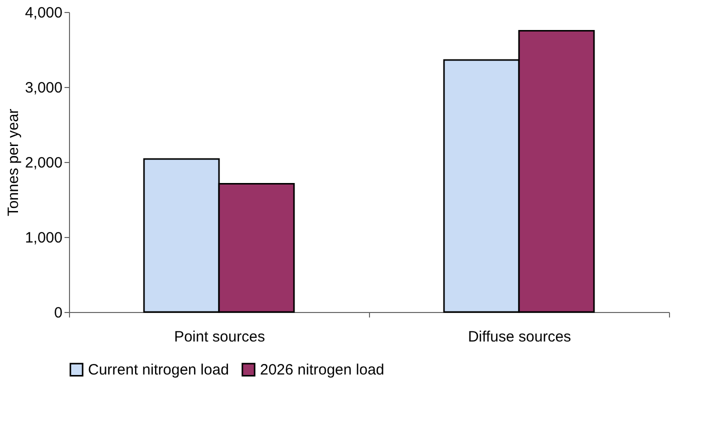 The width and height of the screenshot is (725, 422). I want to click on y-tick-label: 0, so click(58, 313).